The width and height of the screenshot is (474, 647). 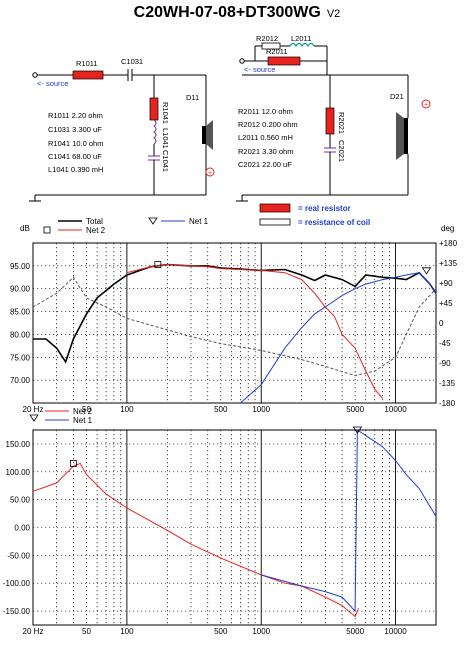 I want to click on woofer-input-terminal, so click(x=35, y=75).